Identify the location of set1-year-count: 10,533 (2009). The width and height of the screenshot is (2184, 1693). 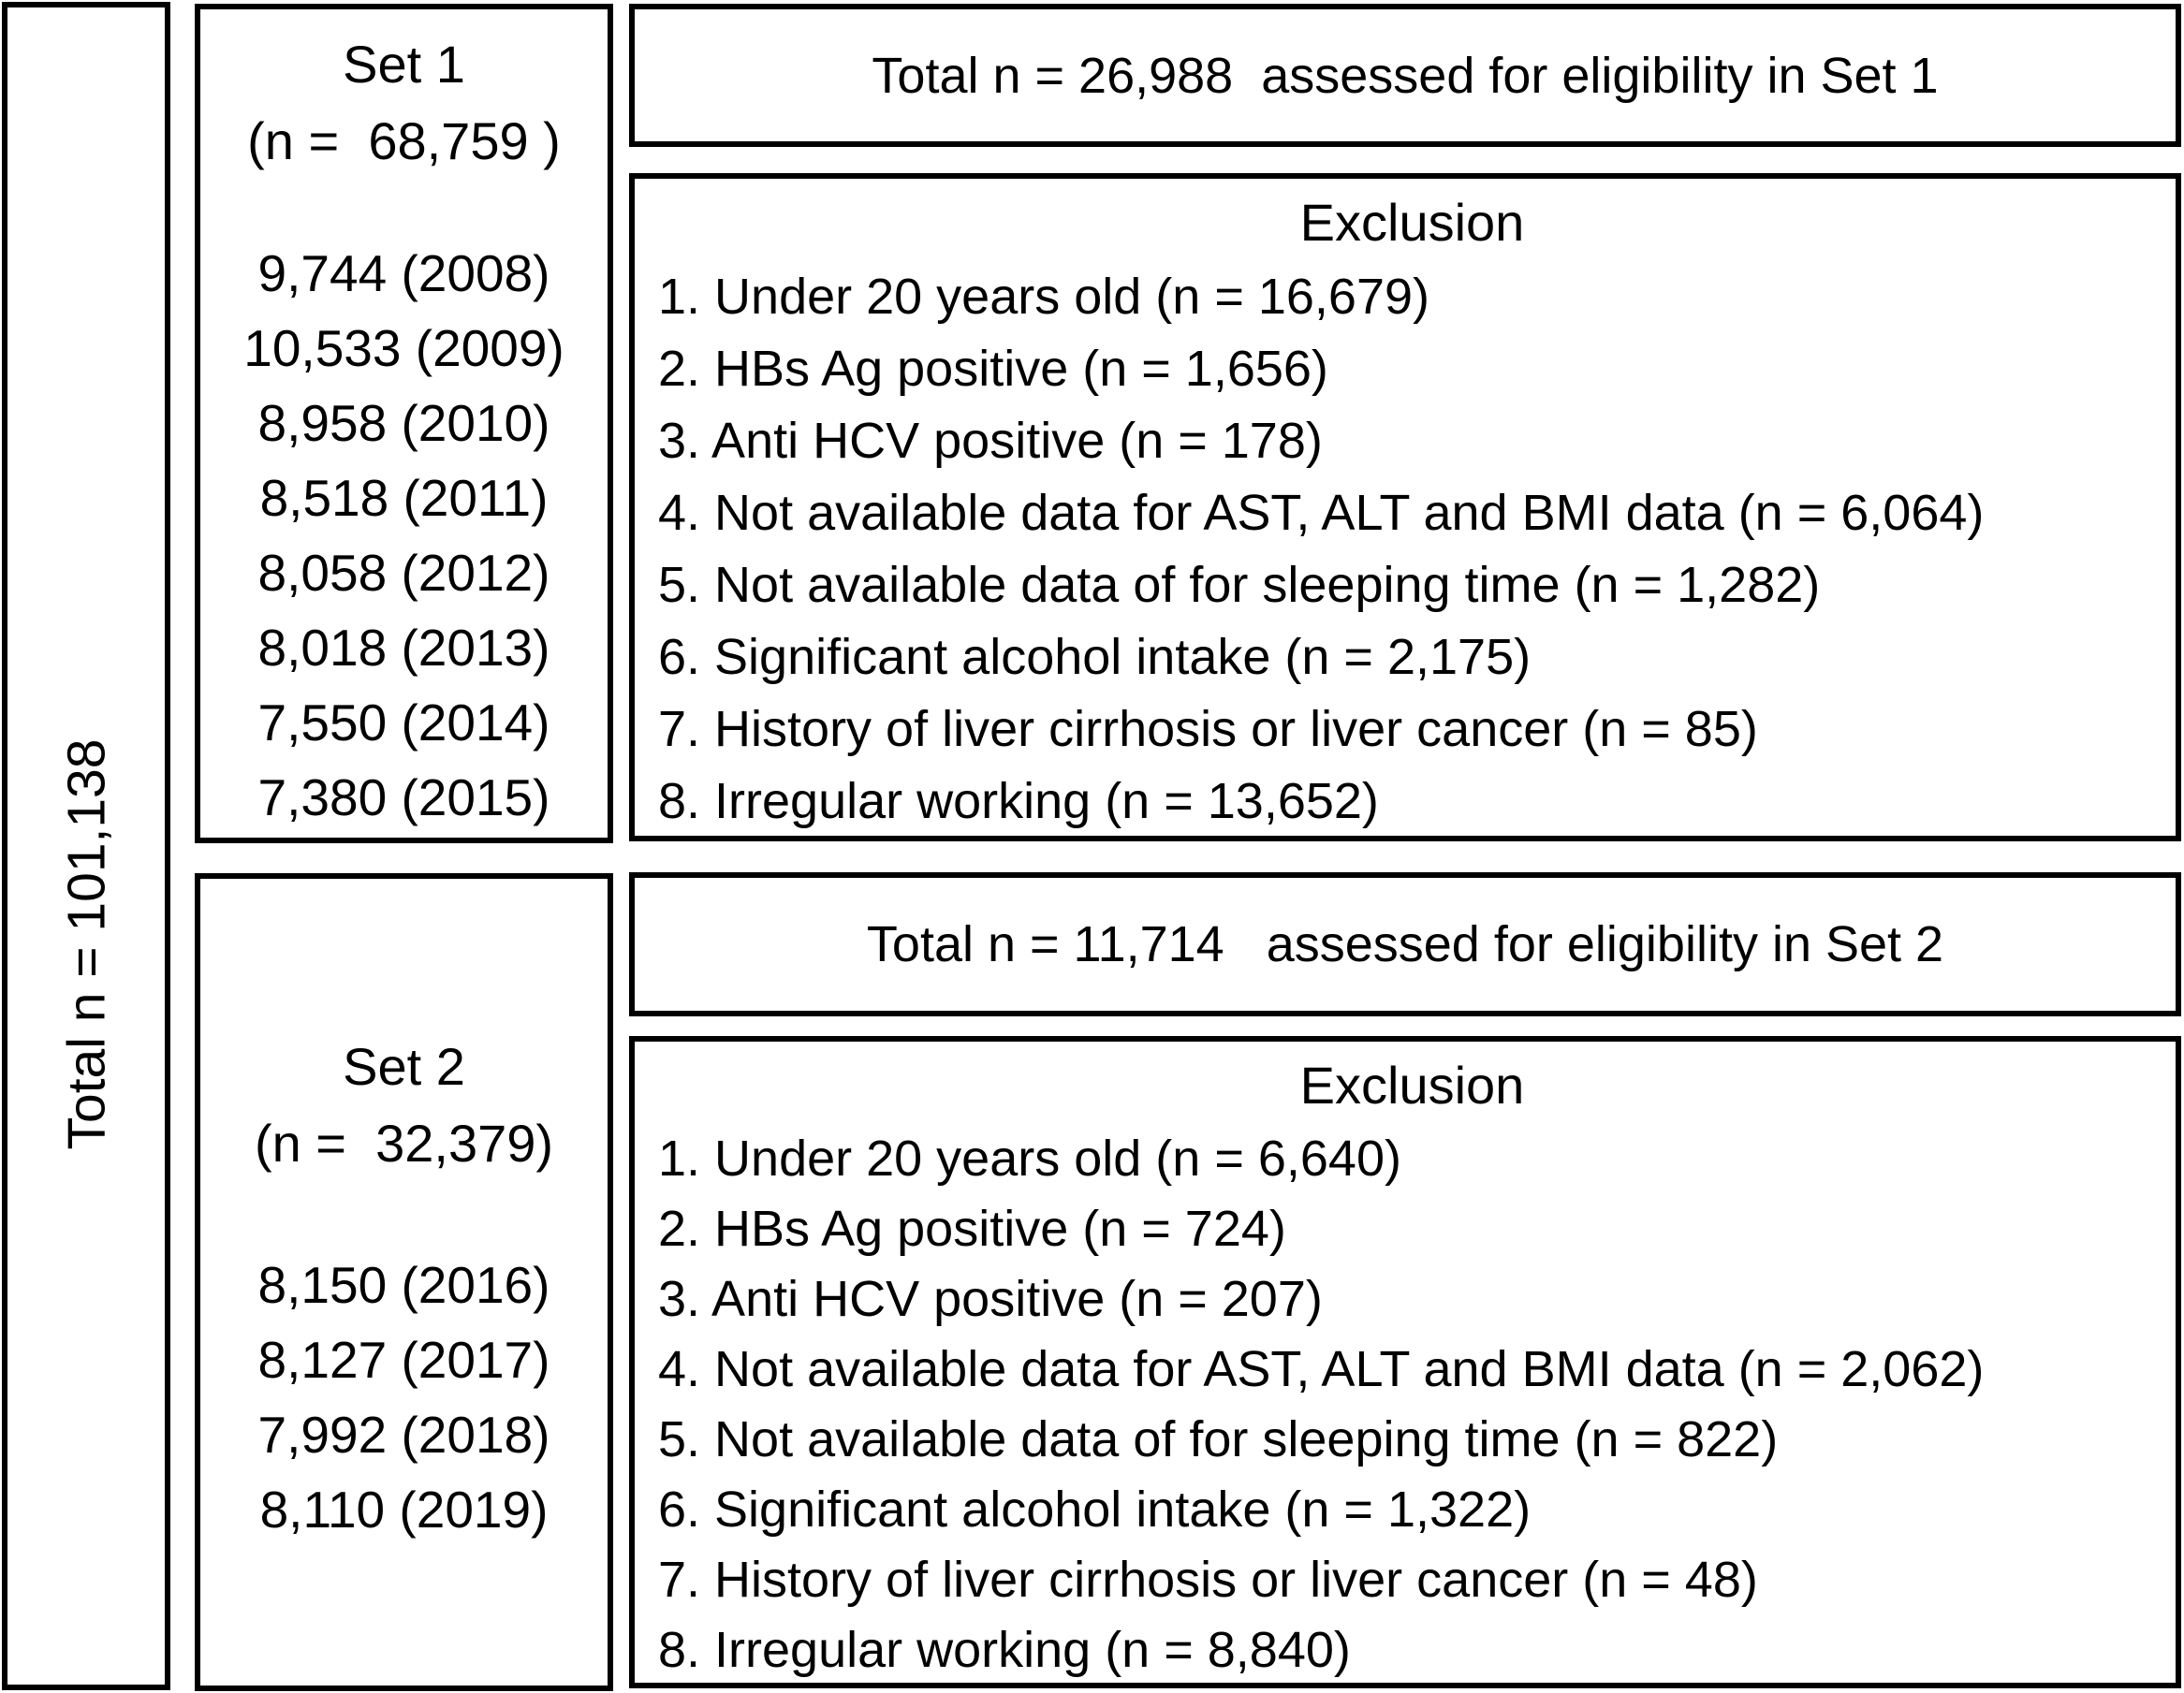
(403, 348).